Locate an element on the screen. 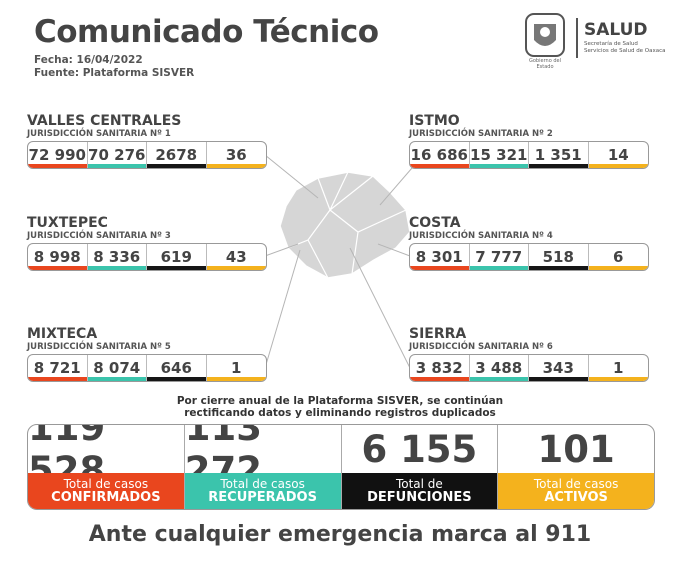 The image size is (680, 571). total-confirmed-label: Total de casos CONFIRMADOS is located at coordinates (106, 491).